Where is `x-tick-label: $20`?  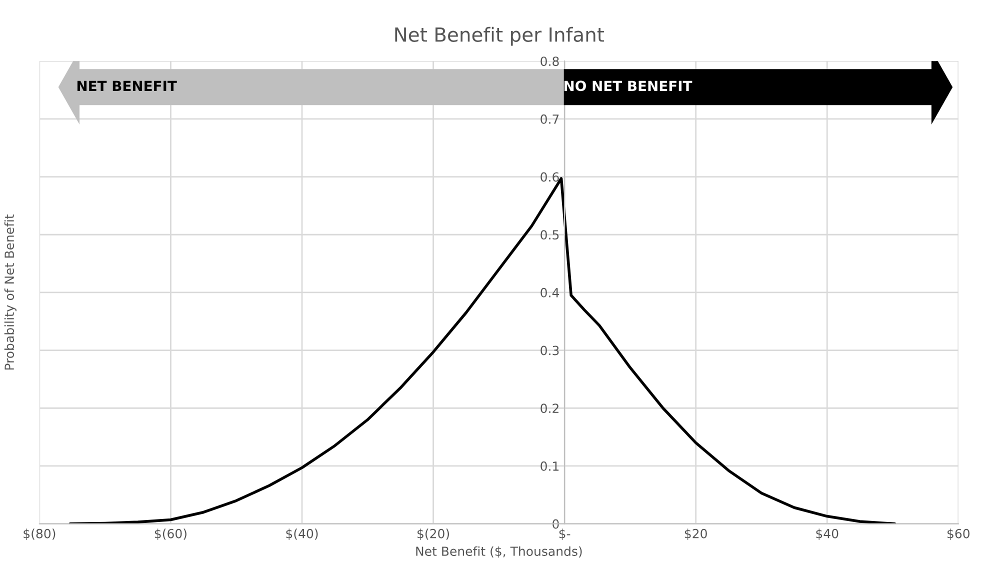
x-tick-label: $20 is located at coordinates (695, 534).